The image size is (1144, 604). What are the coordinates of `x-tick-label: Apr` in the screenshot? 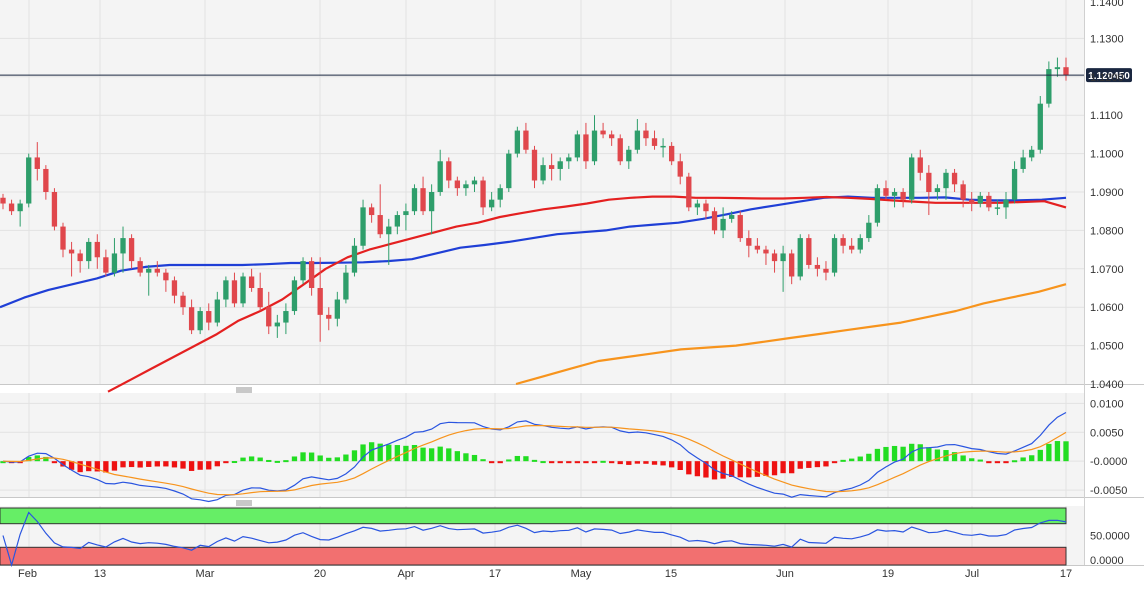 It's located at (405, 574).